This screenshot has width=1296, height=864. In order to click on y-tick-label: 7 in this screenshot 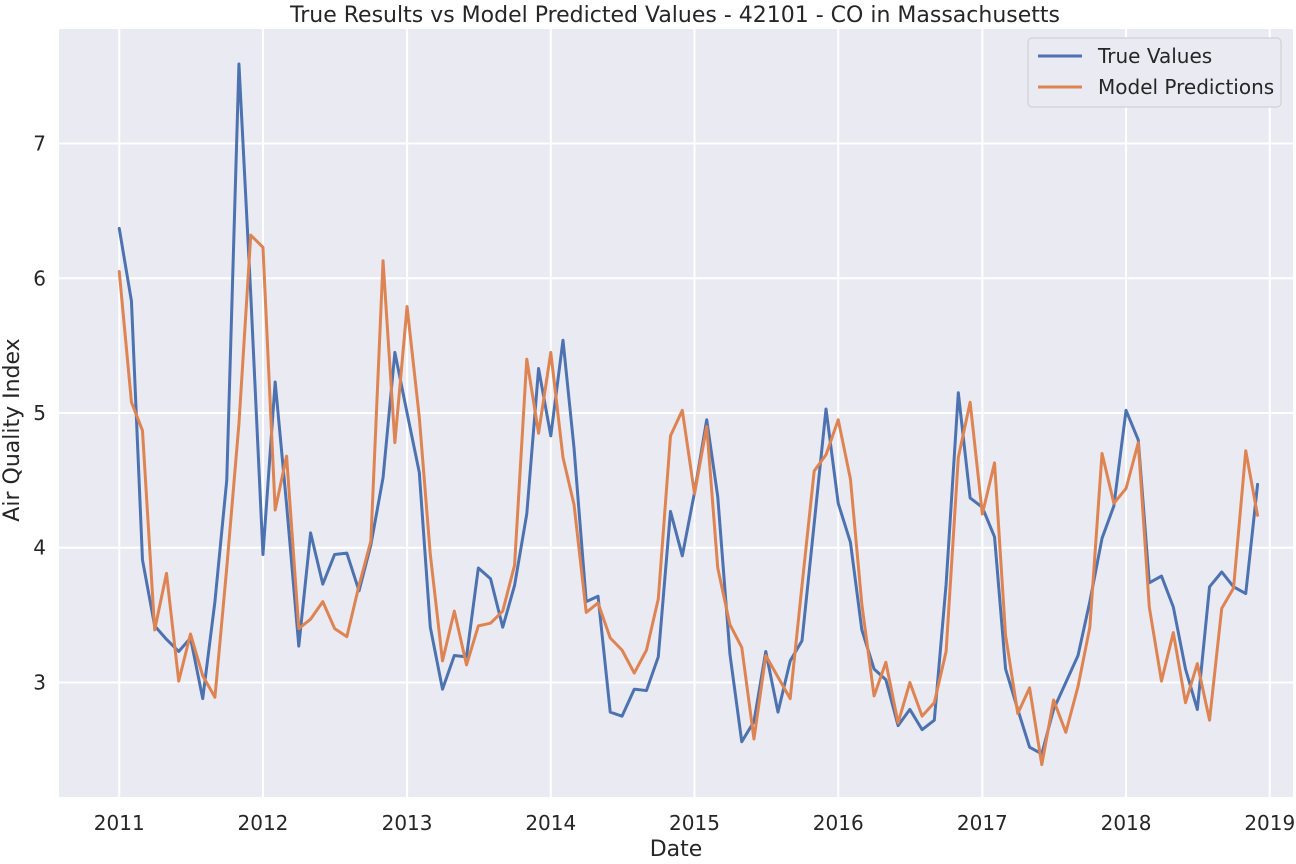, I will do `click(39, 144)`.